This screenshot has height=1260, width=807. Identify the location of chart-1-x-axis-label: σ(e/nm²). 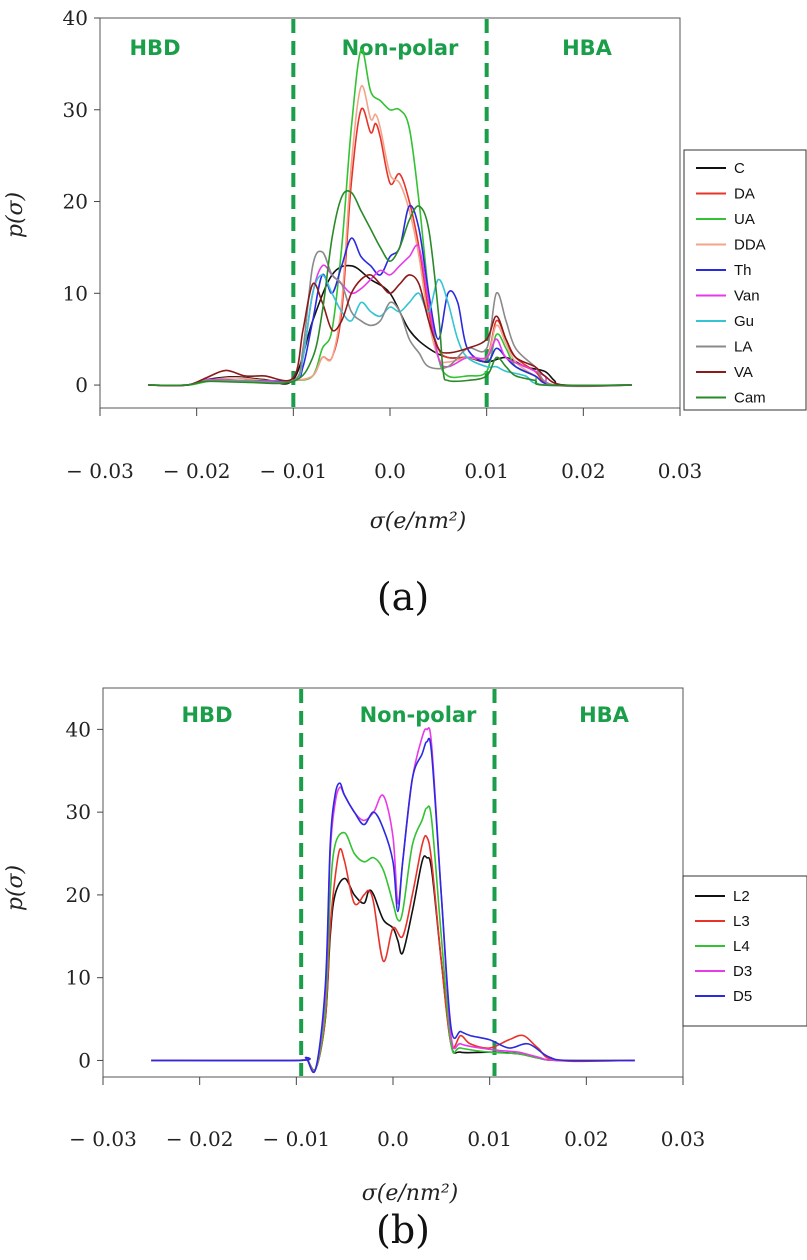
(418, 521).